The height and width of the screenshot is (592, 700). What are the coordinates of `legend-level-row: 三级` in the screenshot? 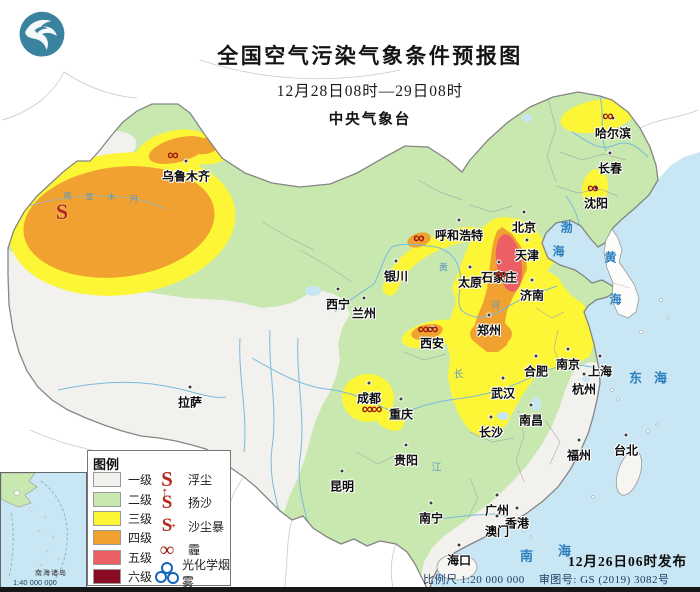 It's located at (122, 518).